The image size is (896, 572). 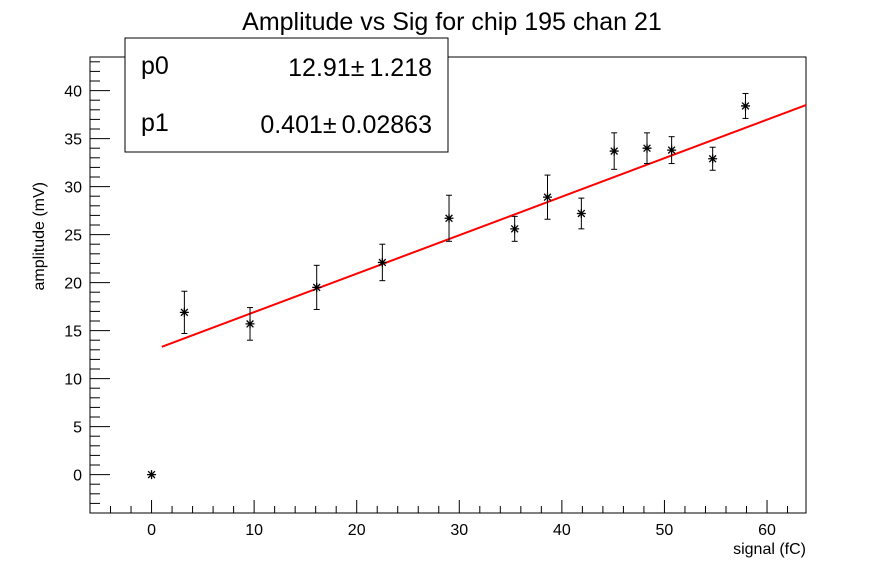 What do you see at coordinates (77, 428) in the screenshot?
I see `y-tick-label: 5` at bounding box center [77, 428].